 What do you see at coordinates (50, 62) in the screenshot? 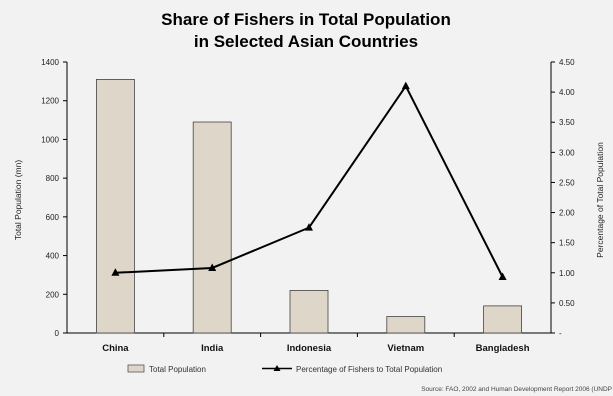
I see `left-tick-label: 1400` at bounding box center [50, 62].